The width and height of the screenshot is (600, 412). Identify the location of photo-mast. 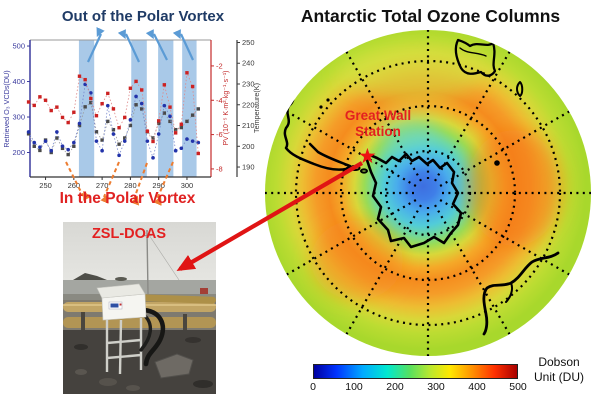
(147, 262).